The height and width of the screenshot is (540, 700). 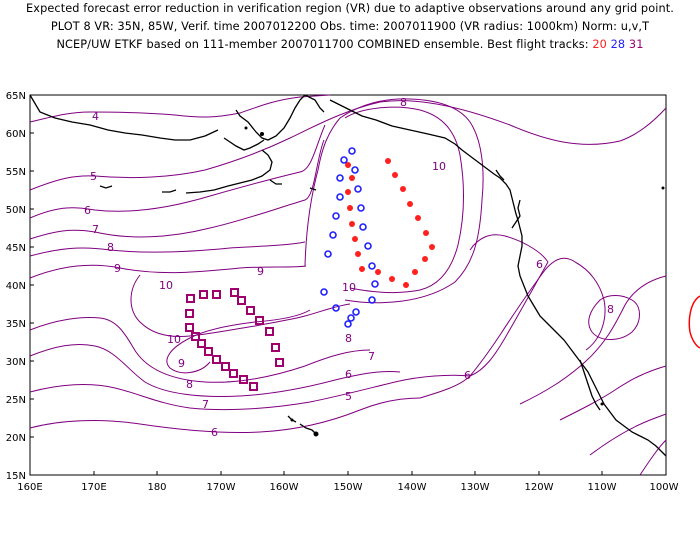 What do you see at coordinates (16, 286) in the screenshot?
I see `lat-label: 40N` at bounding box center [16, 286].